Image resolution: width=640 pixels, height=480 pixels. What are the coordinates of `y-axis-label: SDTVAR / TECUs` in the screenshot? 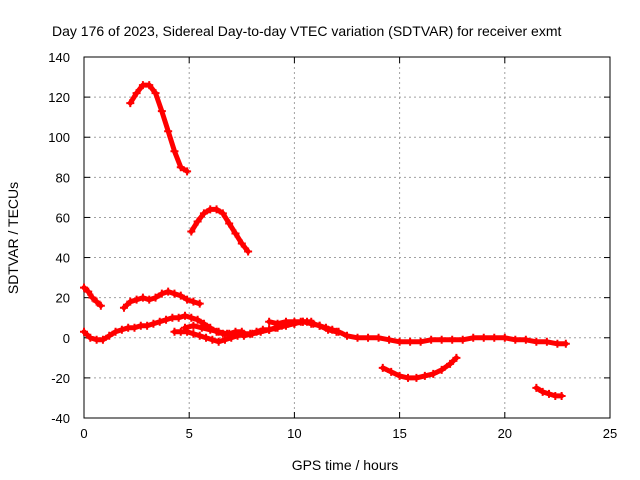 It's located at (13, 238).